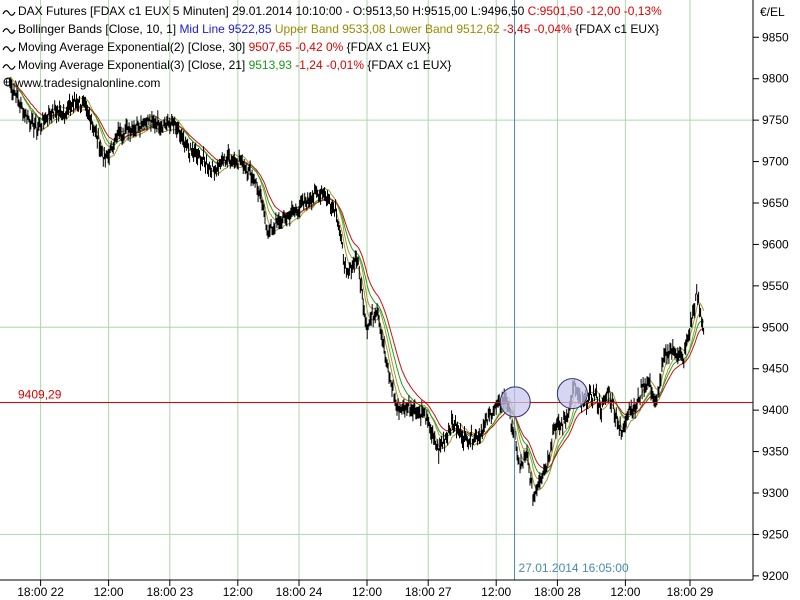  What do you see at coordinates (40, 592) in the screenshot?
I see `x-tick-label: 18:00 22` at bounding box center [40, 592].